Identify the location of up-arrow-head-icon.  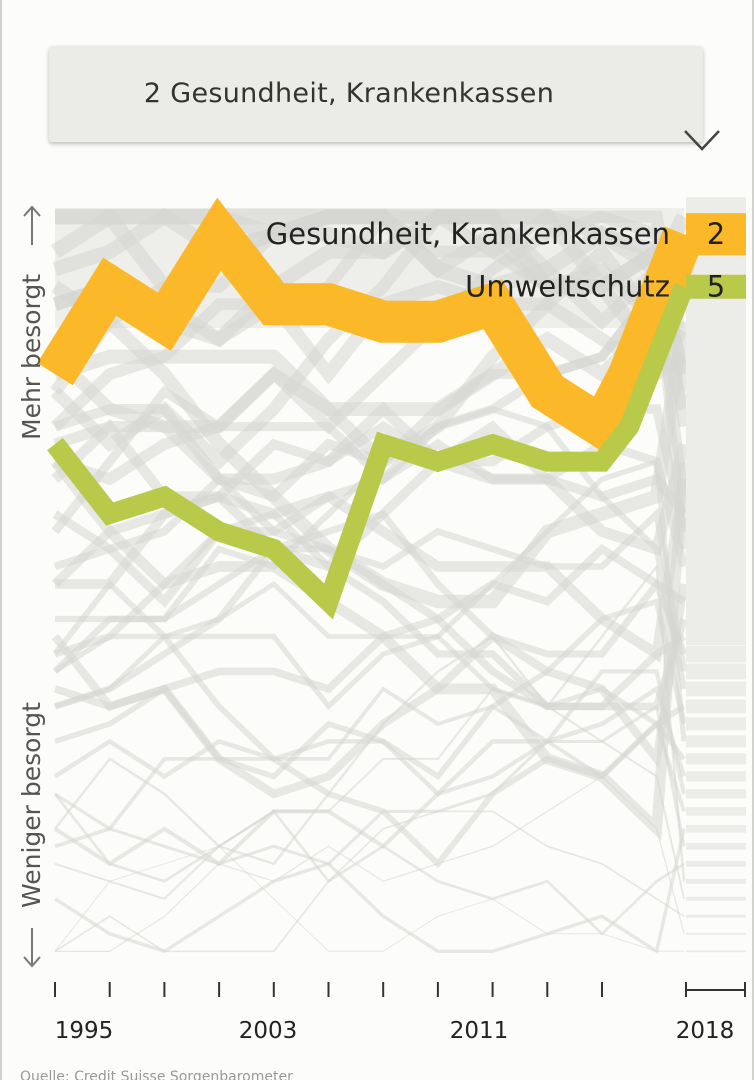
(32, 211).